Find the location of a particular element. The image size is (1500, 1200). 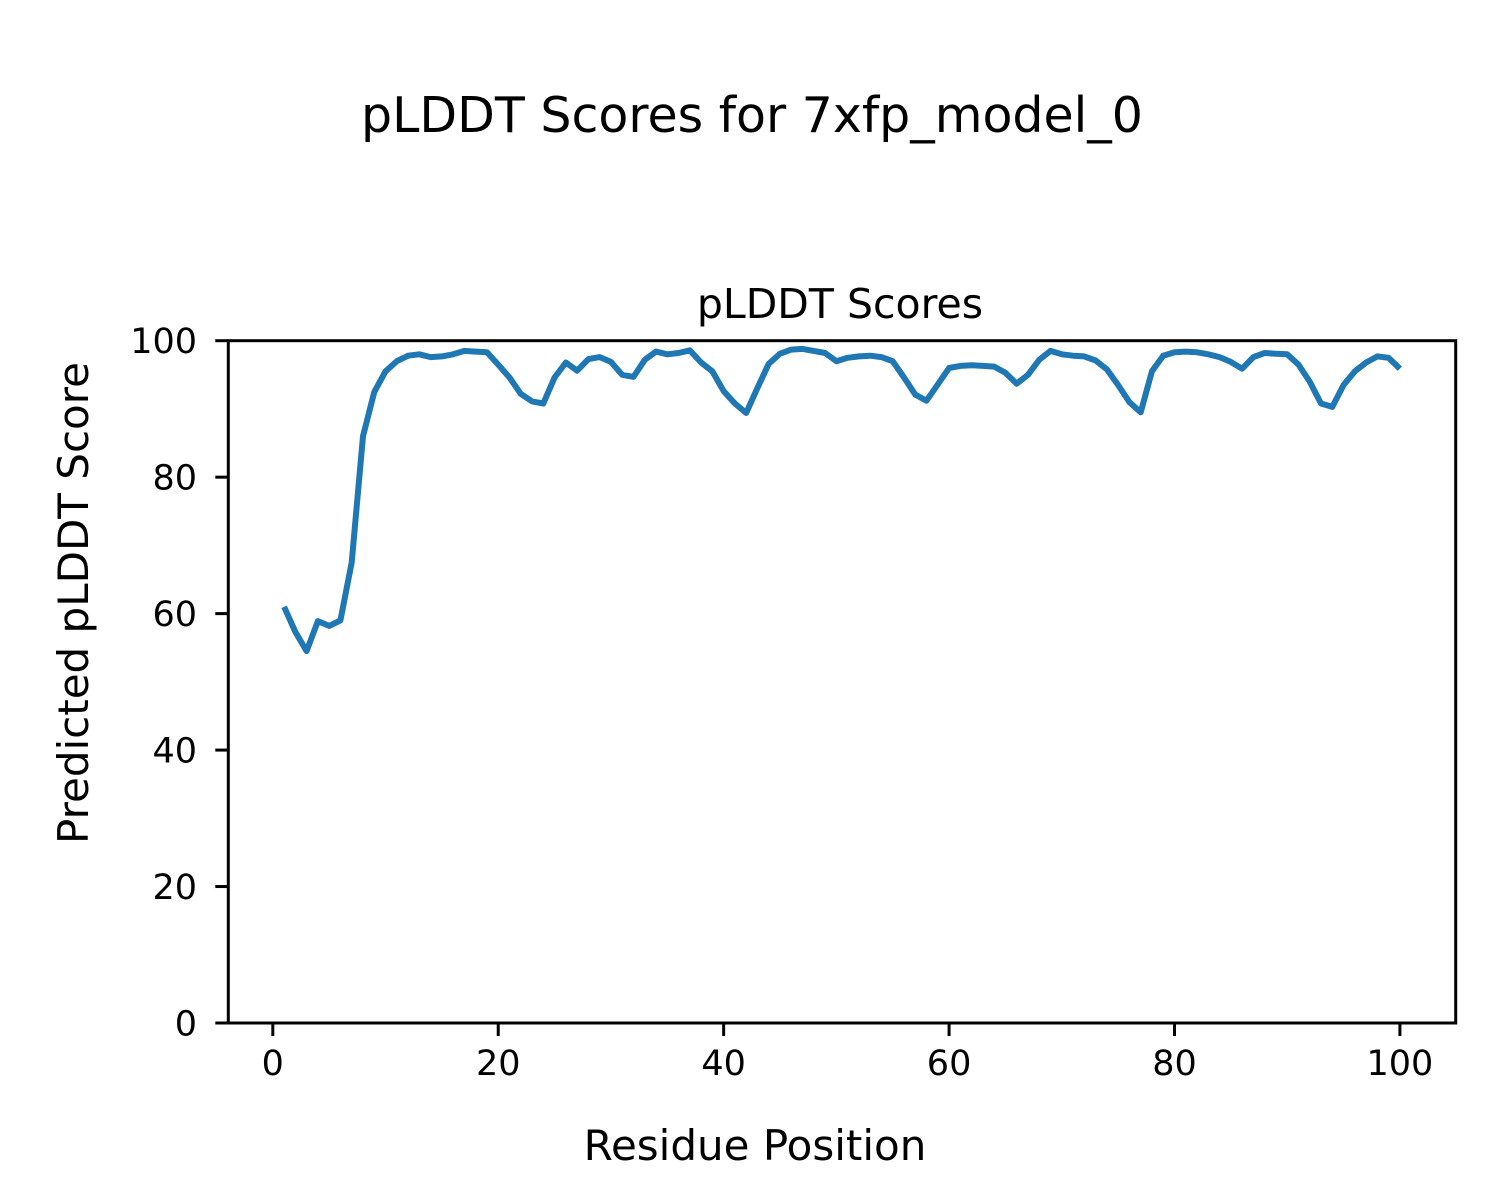

x-tick-label: 100 is located at coordinates (1400, 1064).